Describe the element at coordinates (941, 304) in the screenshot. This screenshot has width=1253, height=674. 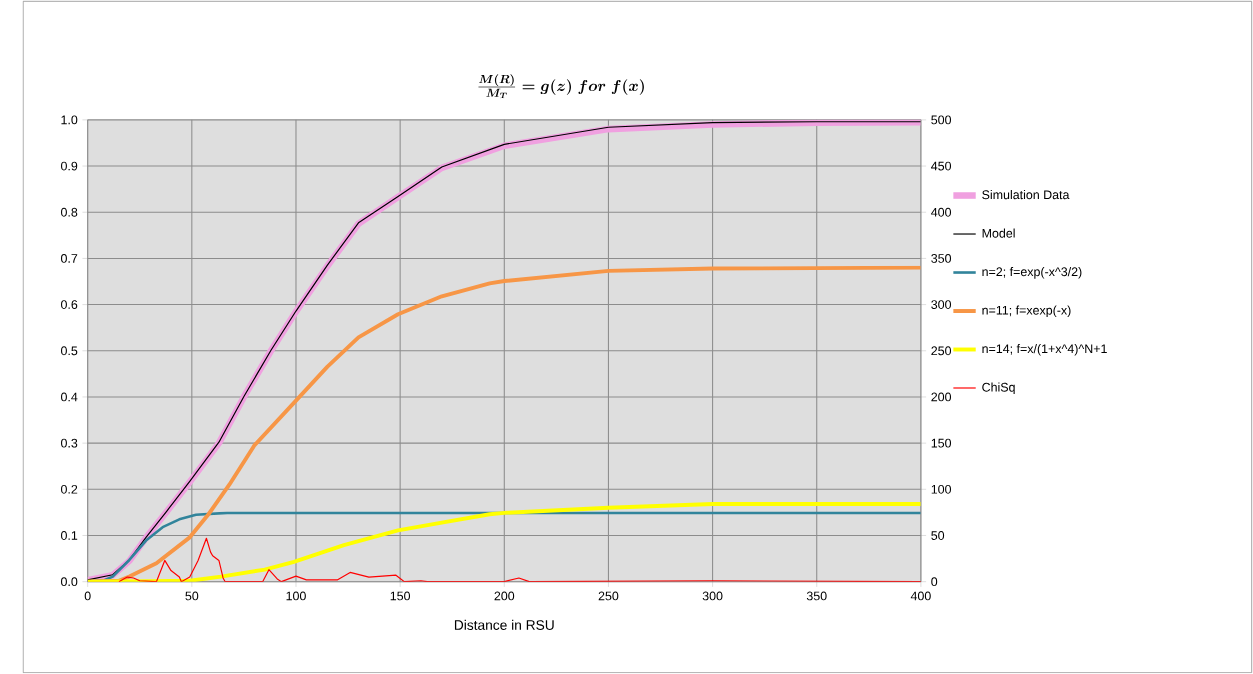
I see `y2-tick-label: 300` at that location.